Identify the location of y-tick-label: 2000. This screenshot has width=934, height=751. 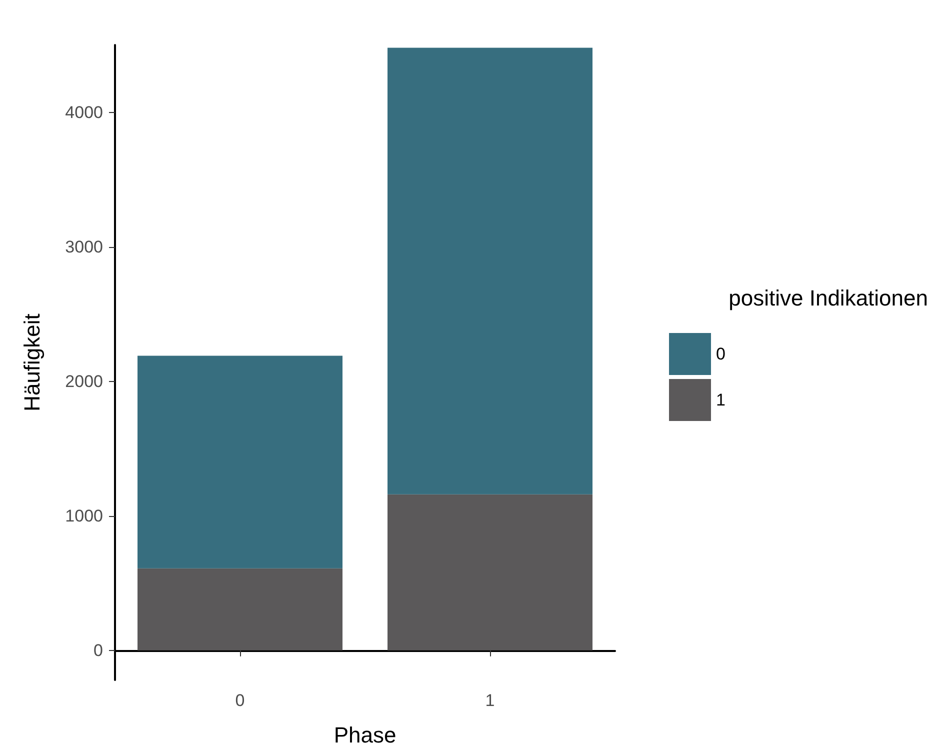
(84, 381).